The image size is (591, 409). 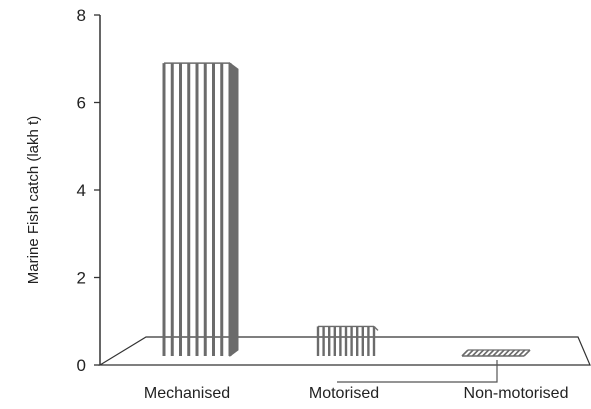 What do you see at coordinates (187, 393) in the screenshot?
I see `category-label-mechanised: Mechanised` at bounding box center [187, 393].